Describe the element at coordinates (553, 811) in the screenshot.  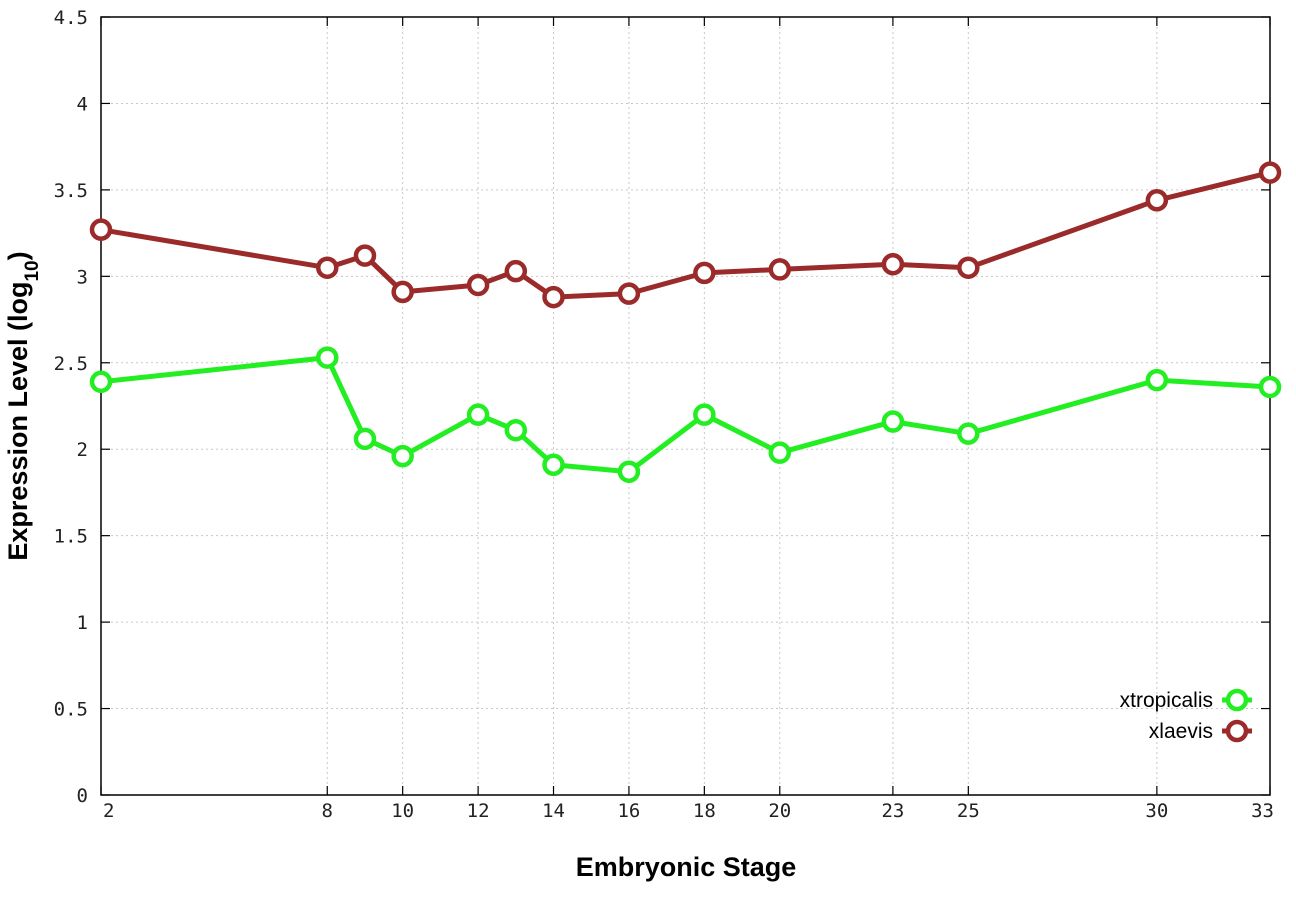
I see `x-tick-label: 14` at that location.